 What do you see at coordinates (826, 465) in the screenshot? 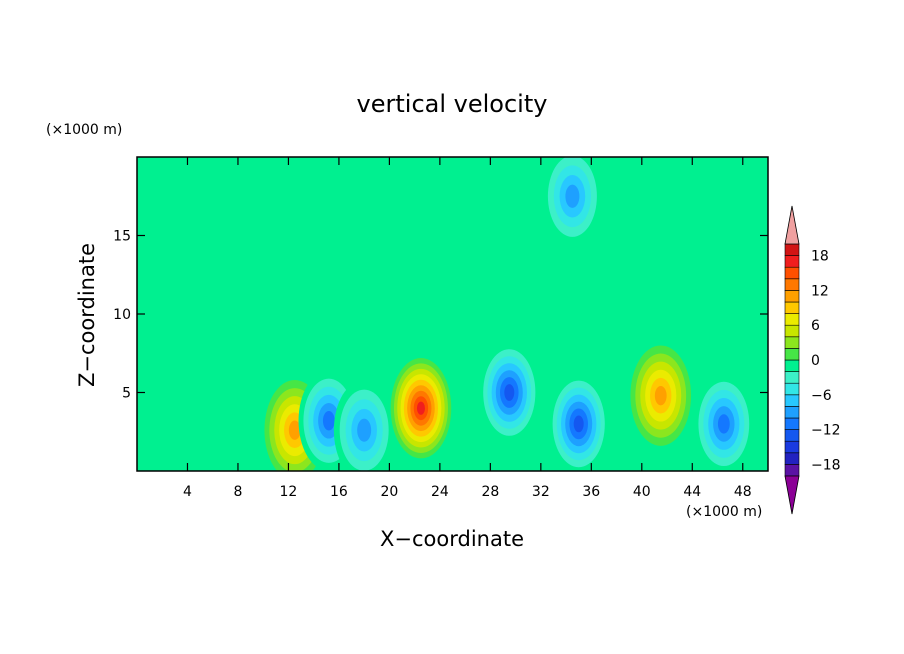
I see `colorbar-tick-label: −18` at bounding box center [826, 465].